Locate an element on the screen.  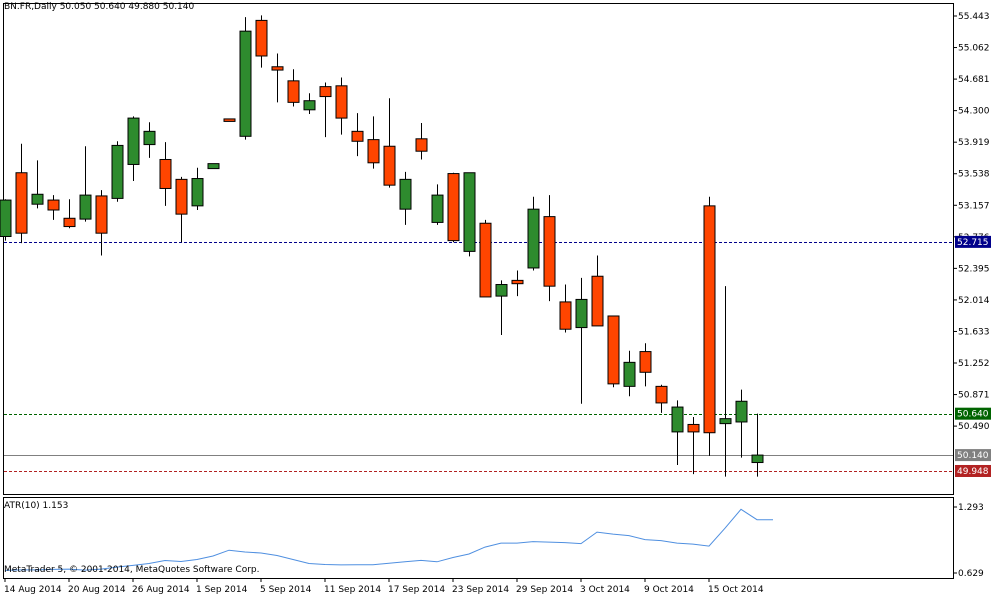
date-tick-label: 23 Sep 2014 is located at coordinates (480, 590).